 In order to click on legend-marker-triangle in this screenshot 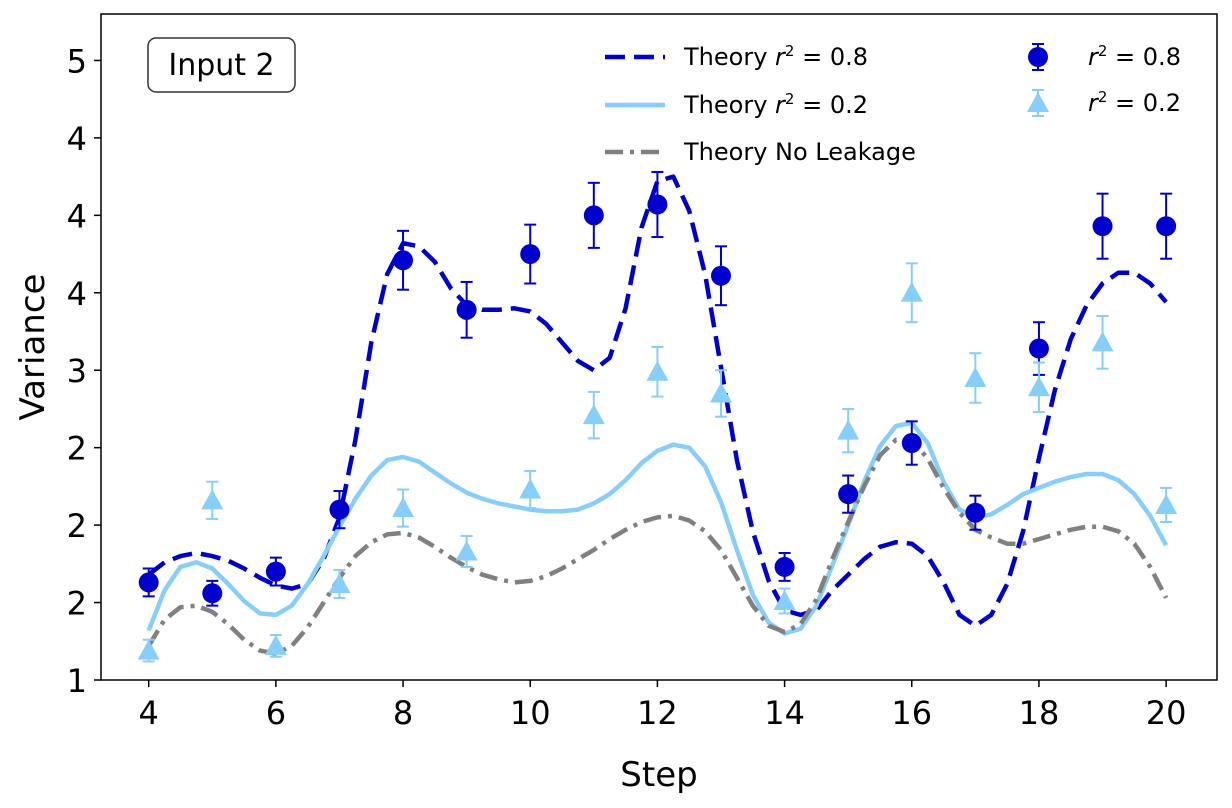, I will do `click(1038, 102)`.